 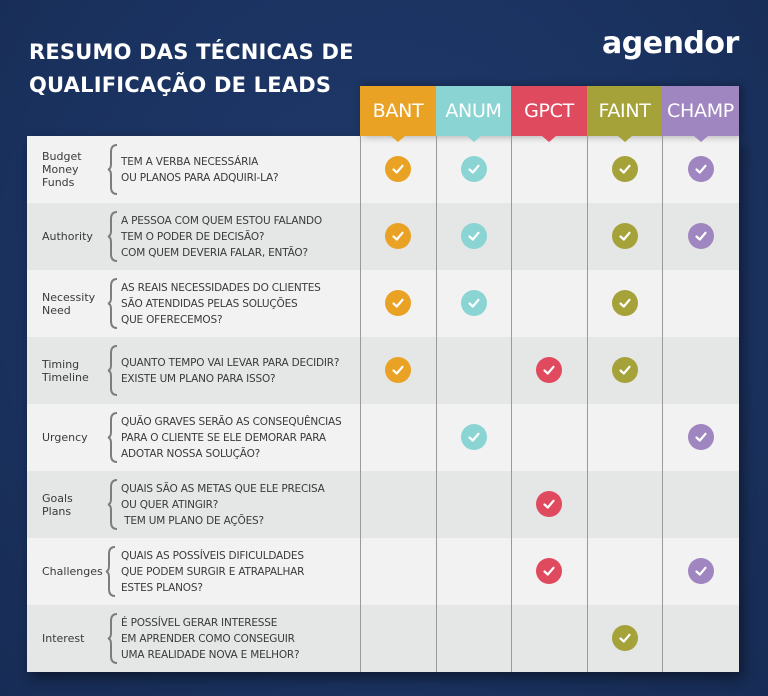 What do you see at coordinates (58, 182) in the screenshot?
I see `criteria-term: Funds` at bounding box center [58, 182].